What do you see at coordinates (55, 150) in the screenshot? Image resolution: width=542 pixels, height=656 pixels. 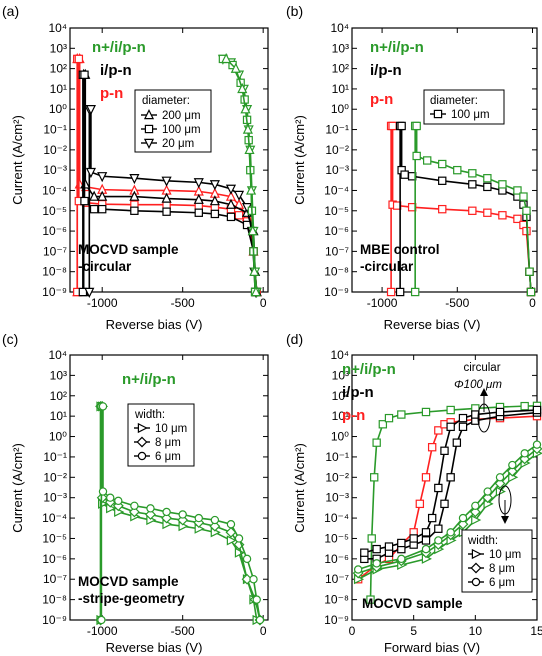 I see `panel-a-ytick-label: 10⁻²` at bounding box center [55, 150].